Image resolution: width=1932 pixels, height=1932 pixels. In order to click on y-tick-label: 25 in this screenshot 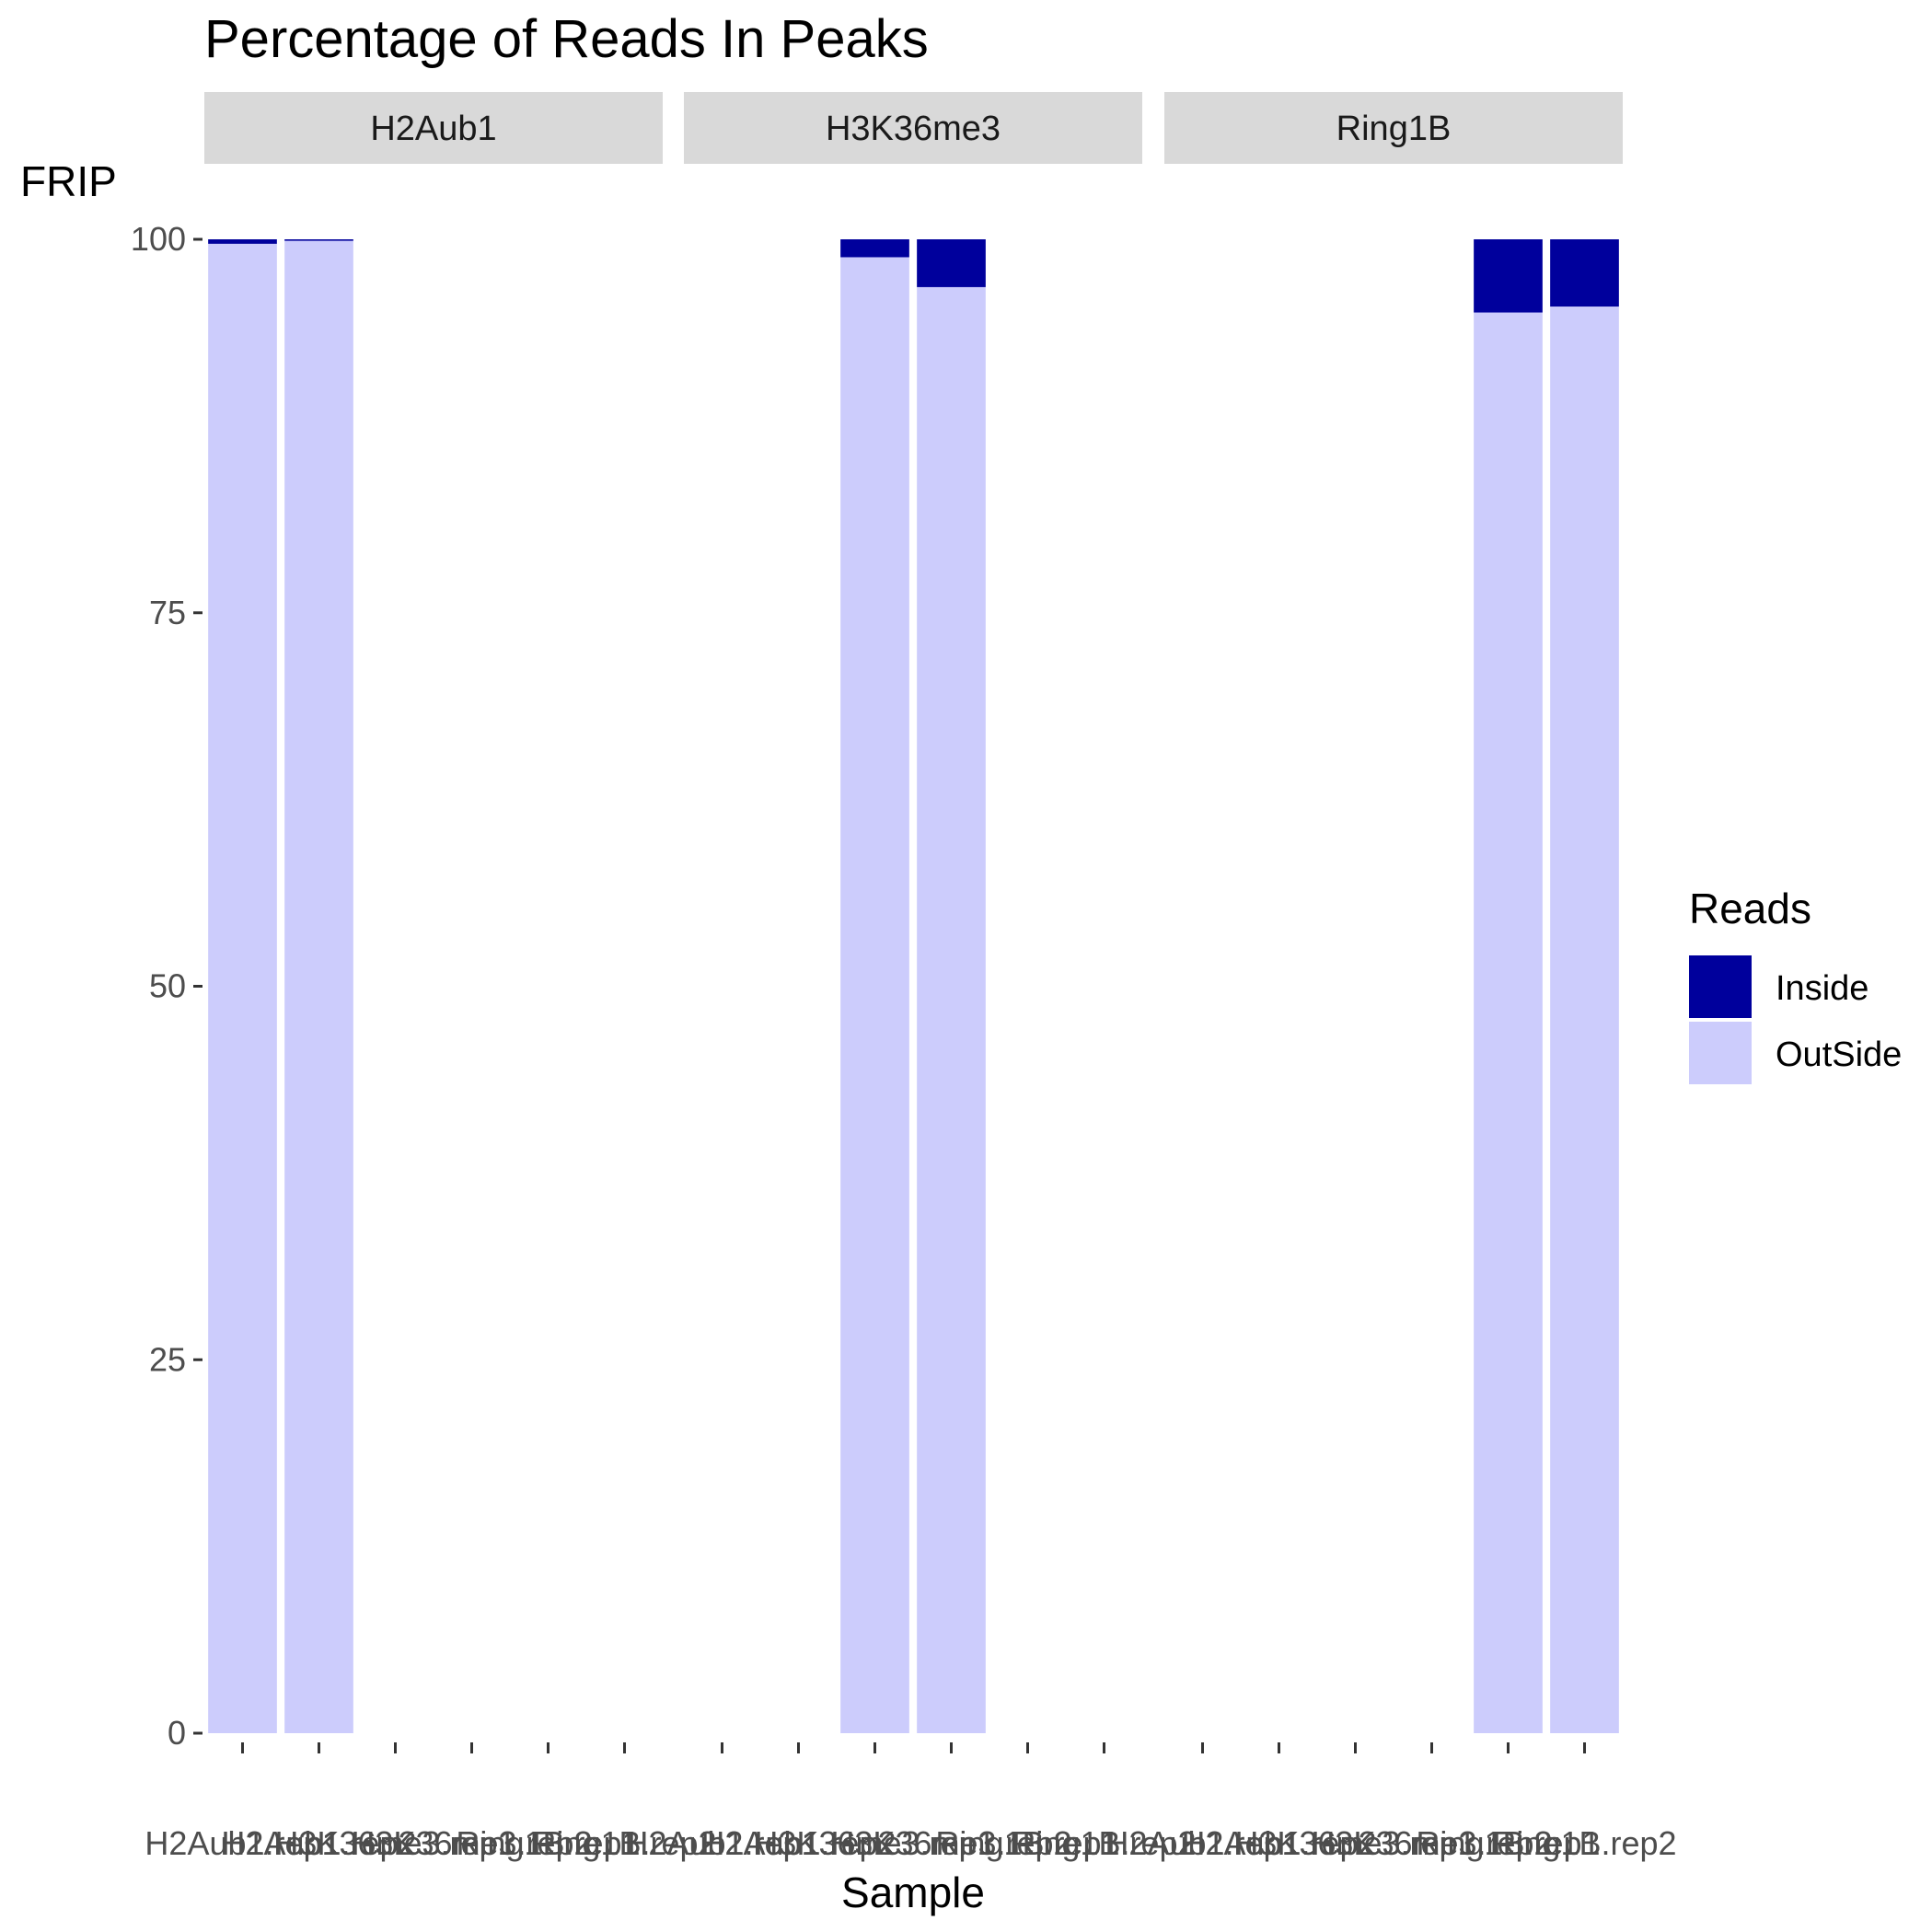, I will do `click(168, 1359)`.